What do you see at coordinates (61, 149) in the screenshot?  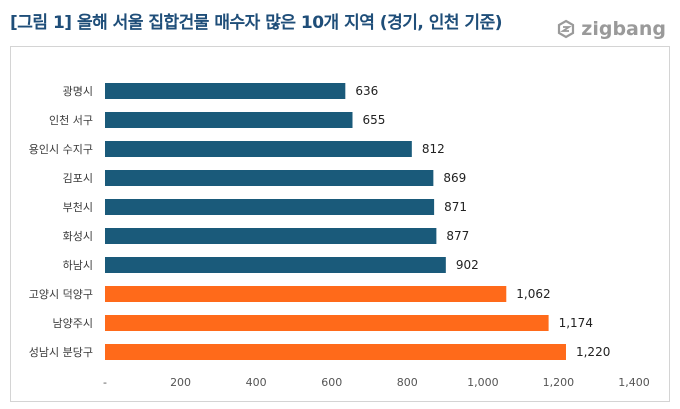 I see `category-label: 용인시 수지구` at bounding box center [61, 149].